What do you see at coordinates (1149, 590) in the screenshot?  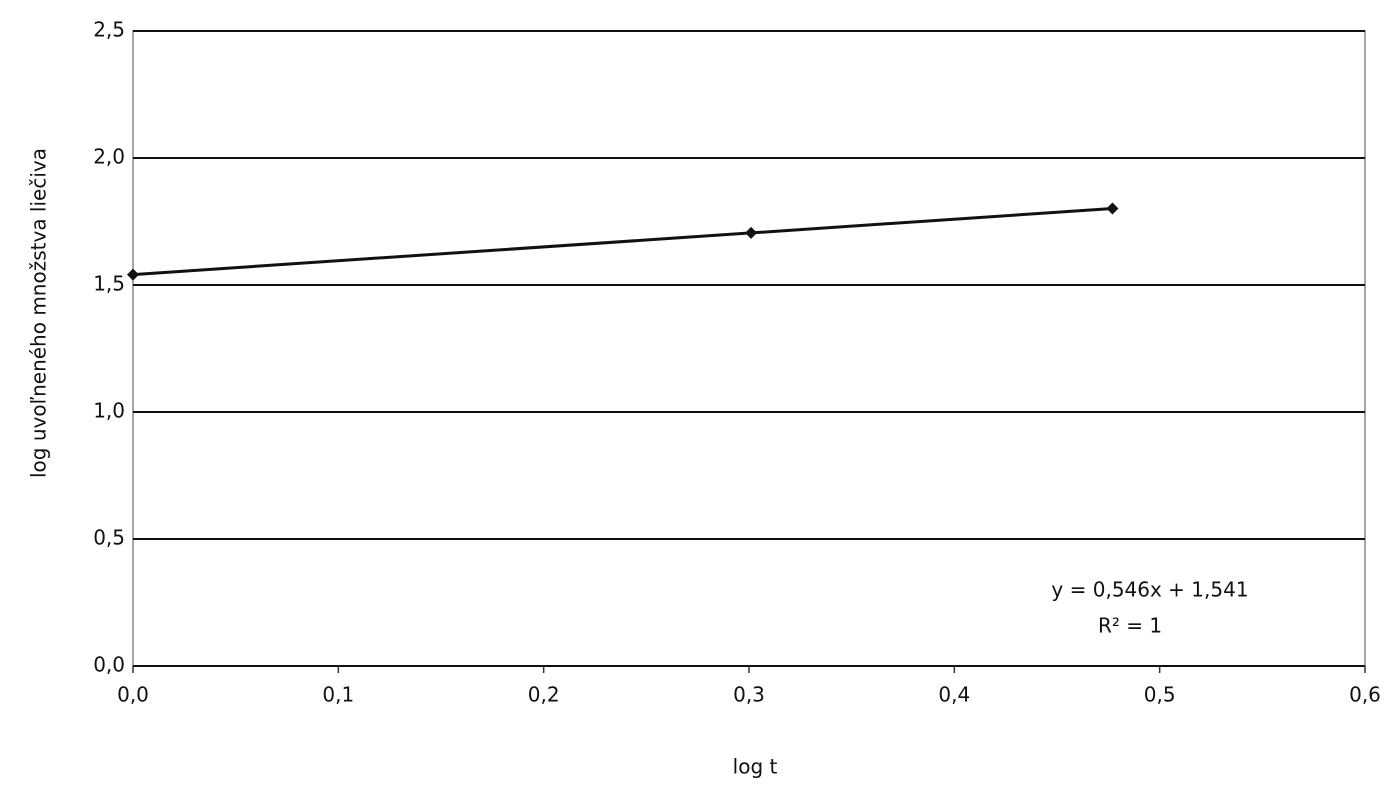 I see `annotation: y = 0,546x + 1,541` at bounding box center [1149, 590].